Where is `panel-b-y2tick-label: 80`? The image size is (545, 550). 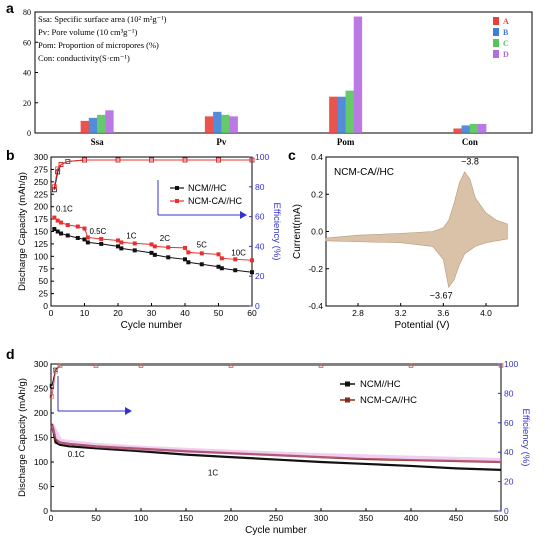
panel-b-y2tick-label: 80 is located at coordinates (260, 187).